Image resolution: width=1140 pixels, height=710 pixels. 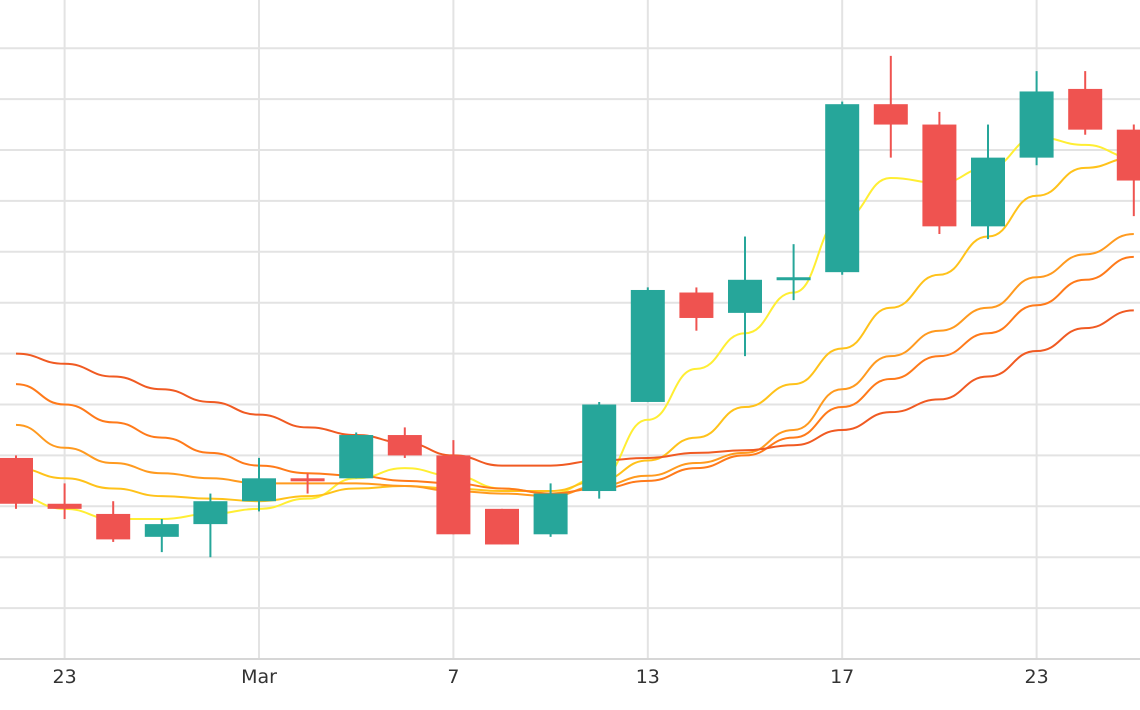 What do you see at coordinates (453, 677) in the screenshot?
I see `x-tick-label: 7` at bounding box center [453, 677].